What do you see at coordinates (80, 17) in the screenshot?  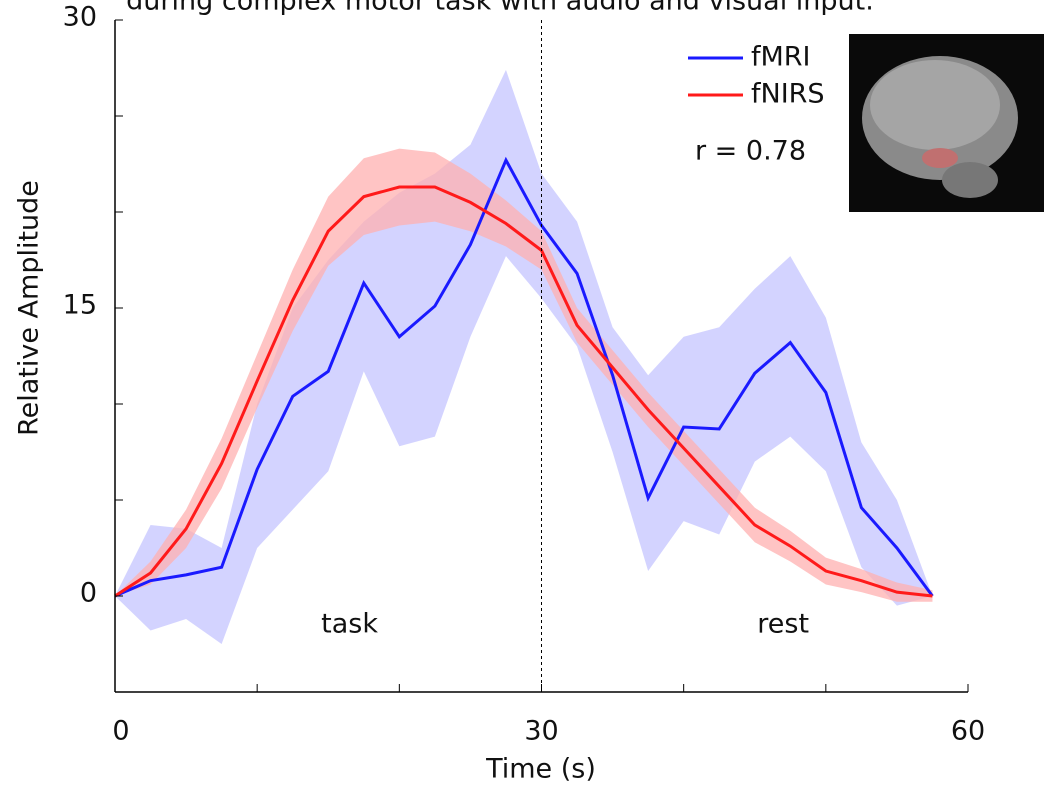 I see `y-tick-label: 30` at bounding box center [80, 17].